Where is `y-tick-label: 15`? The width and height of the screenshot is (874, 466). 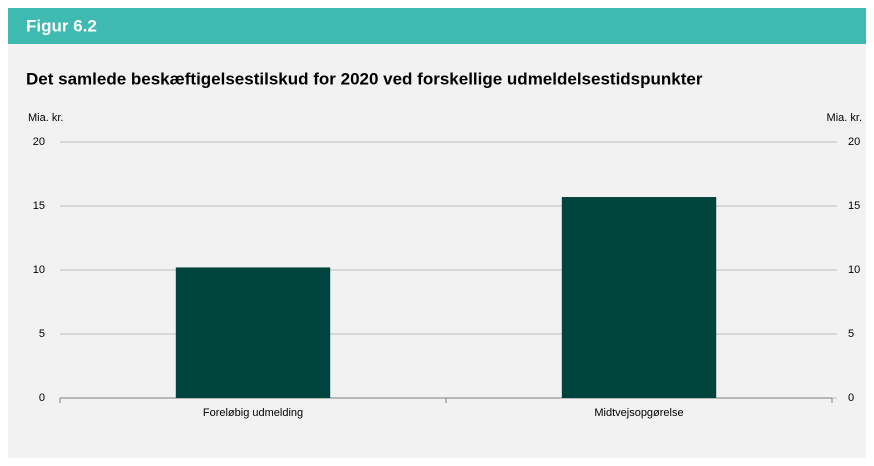
y-tick-label: 15 is located at coordinates (39, 206).